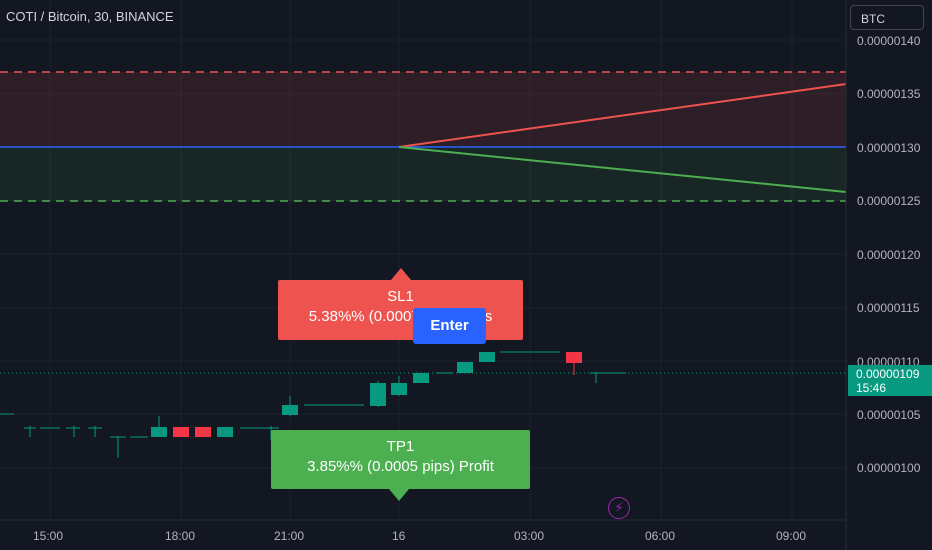  I want to click on x-tick: 09:00, so click(791, 536).